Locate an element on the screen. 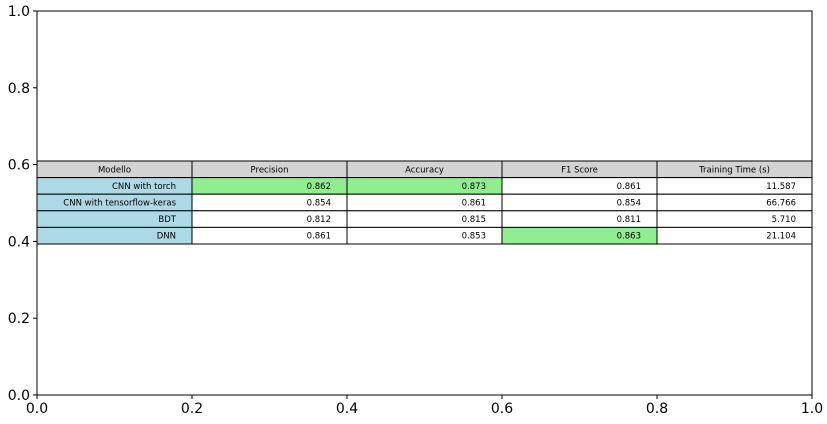 The height and width of the screenshot is (424, 827). header-cell: Precision is located at coordinates (270, 170).